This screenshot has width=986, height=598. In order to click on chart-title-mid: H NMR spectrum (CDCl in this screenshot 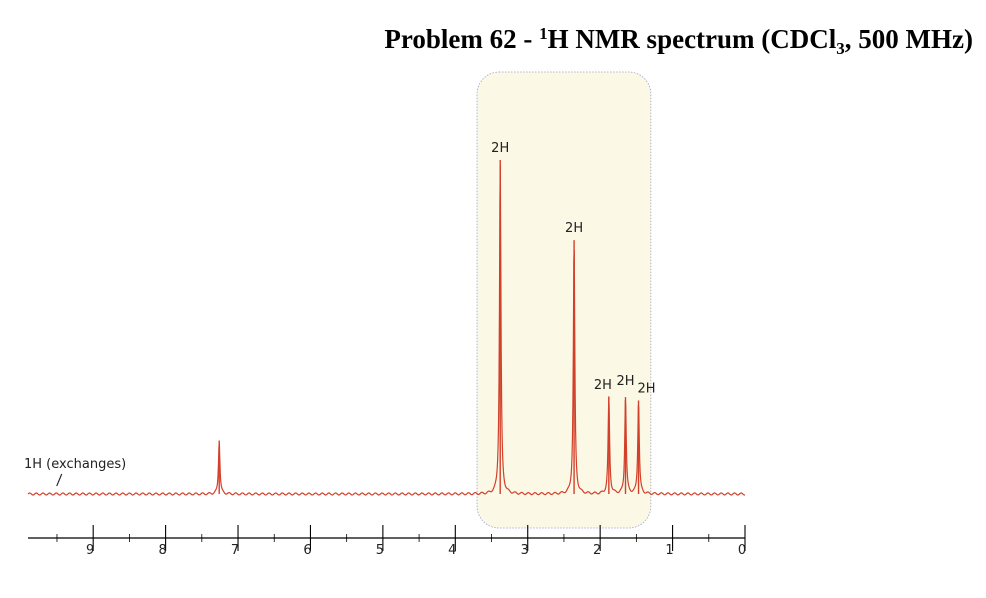, I will do `click(692, 39)`.